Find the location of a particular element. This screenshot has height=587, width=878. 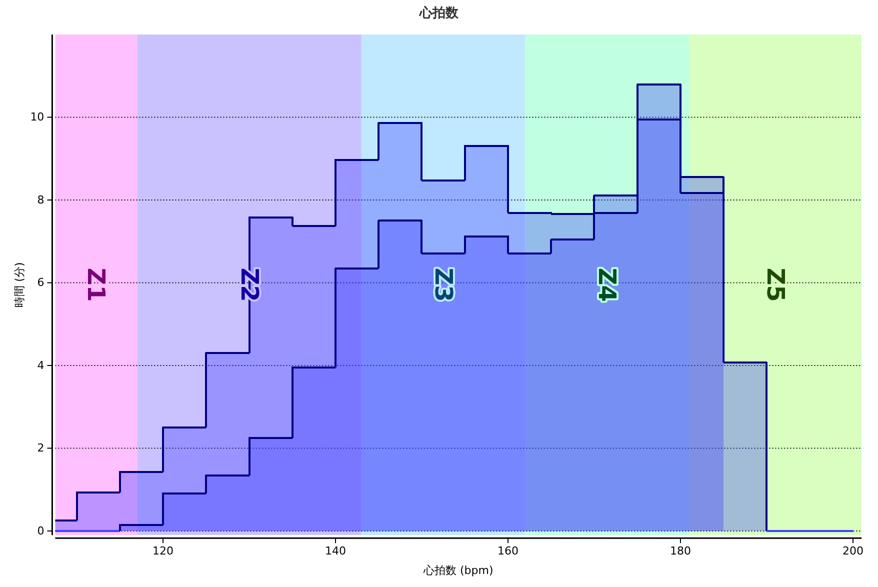

y-tick-label: 2 is located at coordinates (40, 448).